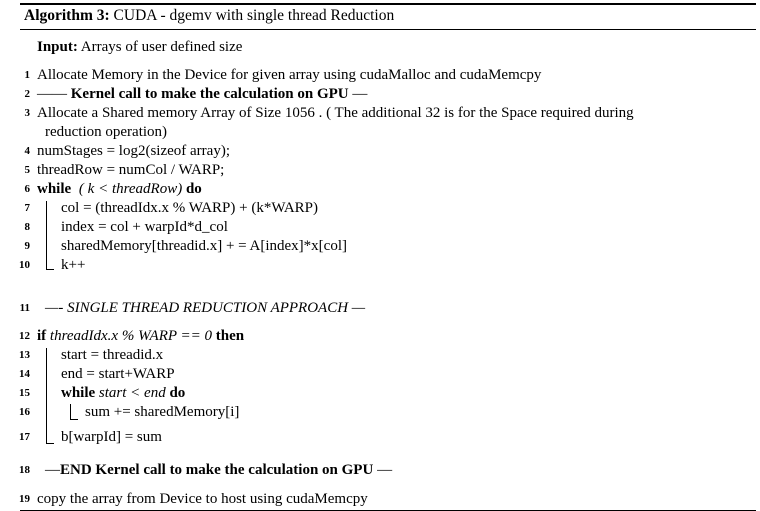 This screenshot has width=760, height=511. What do you see at coordinates (46, 396) in the screenshot?
I see `if-block-bar` at bounding box center [46, 396].